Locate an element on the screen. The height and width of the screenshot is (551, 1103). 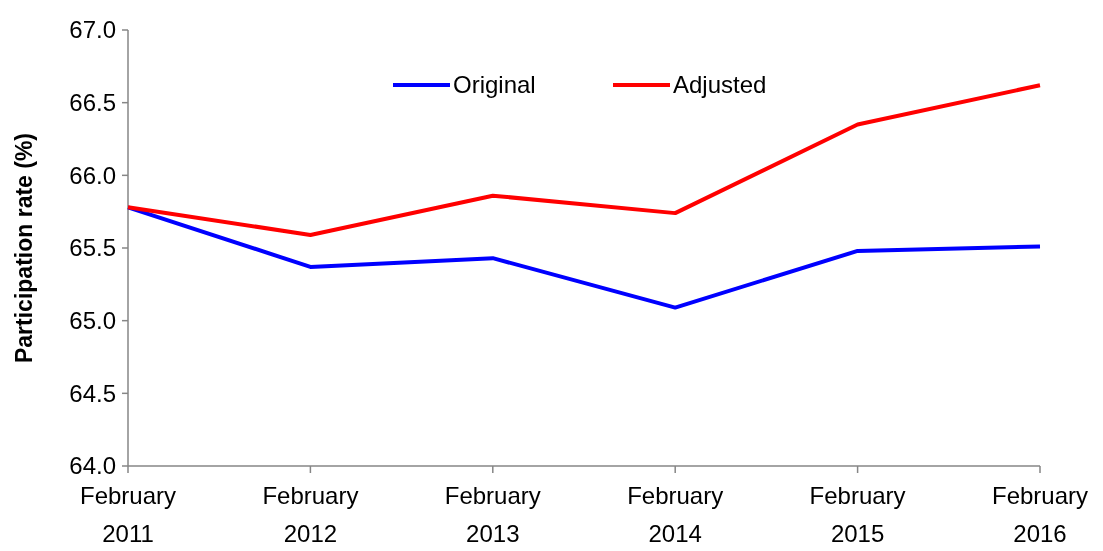
x-tick-label: February 2012 is located at coordinates (310, 514).